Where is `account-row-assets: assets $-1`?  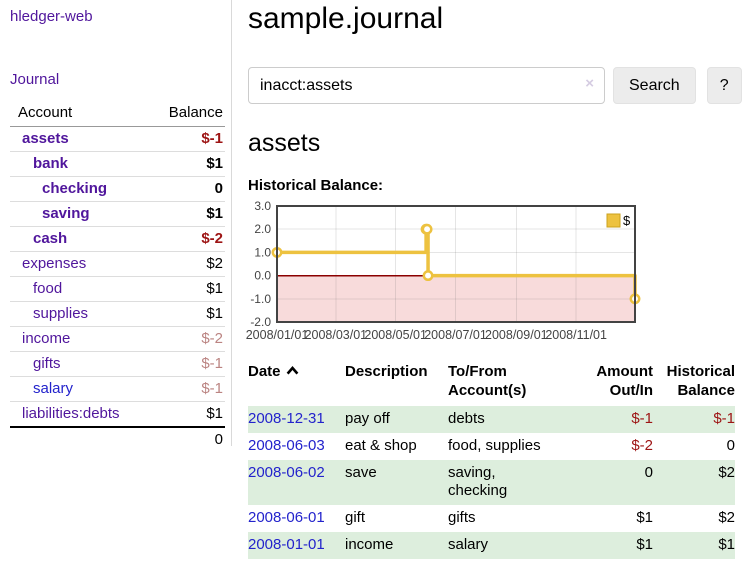
account-row-assets: assets $-1 is located at coordinates (117, 139).